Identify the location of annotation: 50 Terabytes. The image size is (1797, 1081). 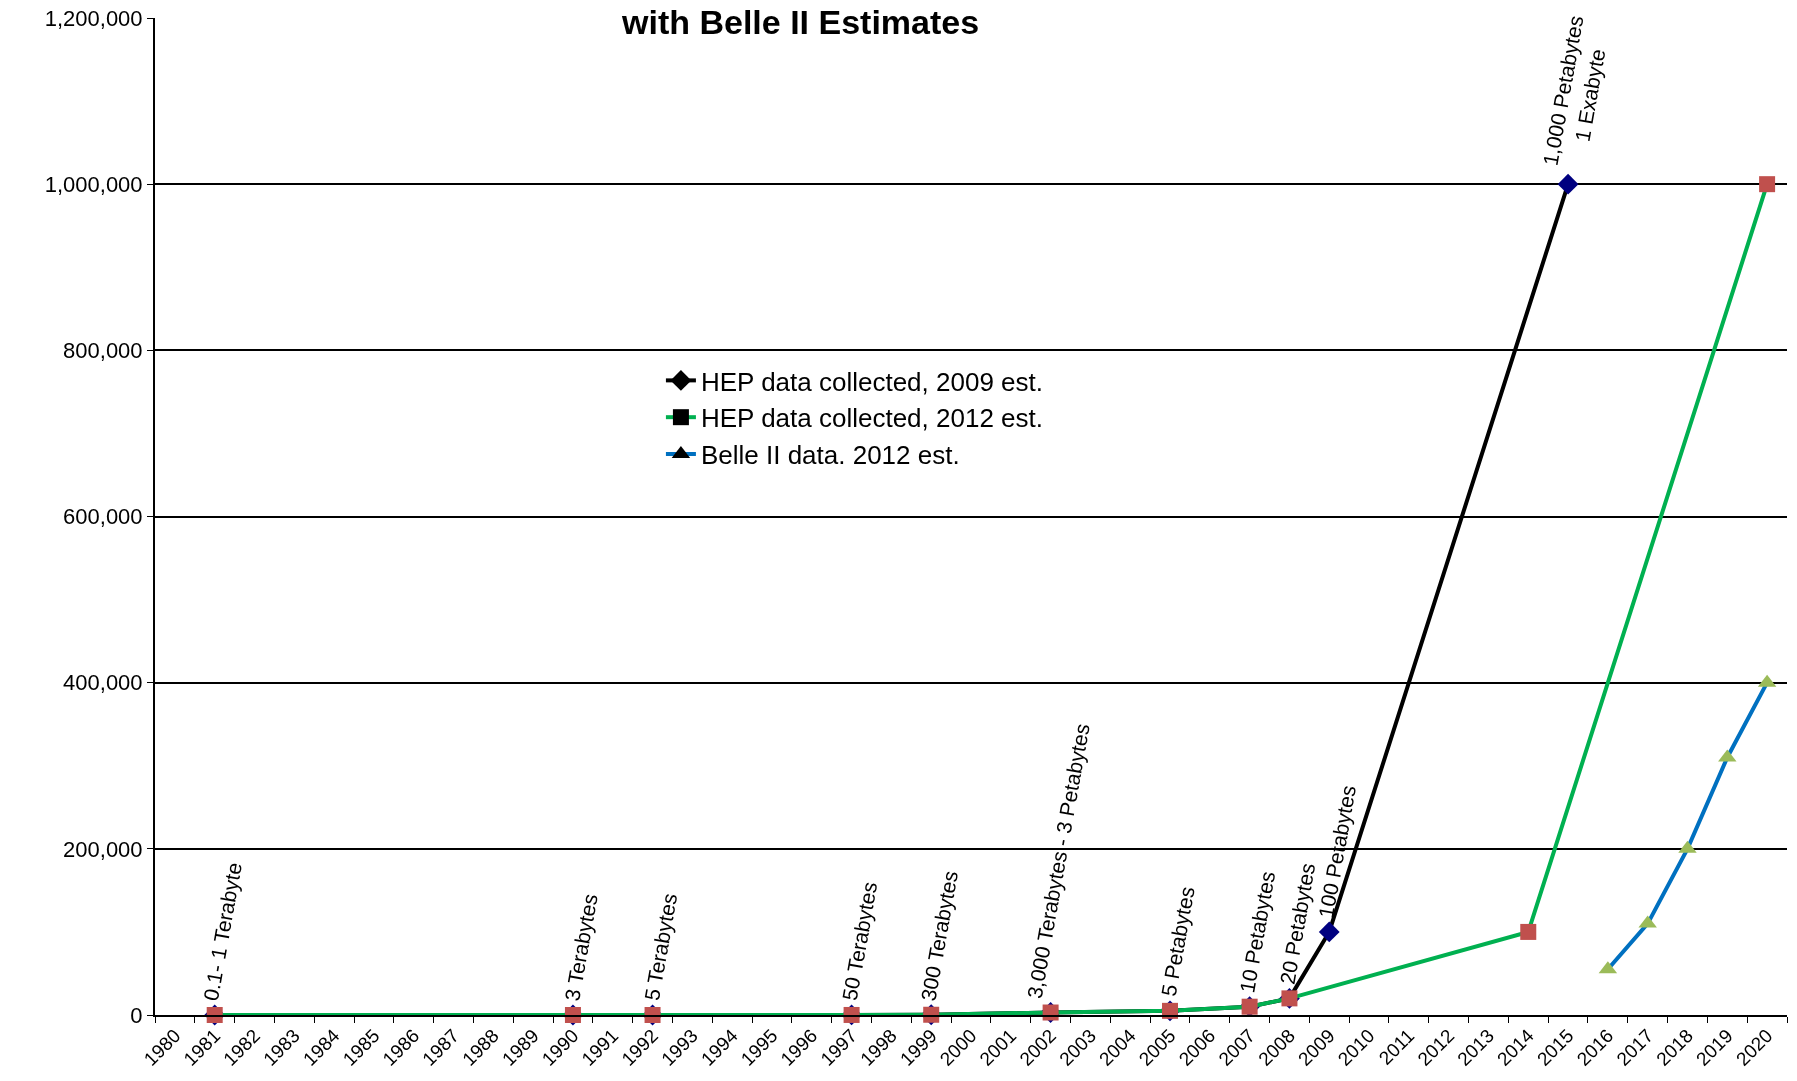
(859, 941).